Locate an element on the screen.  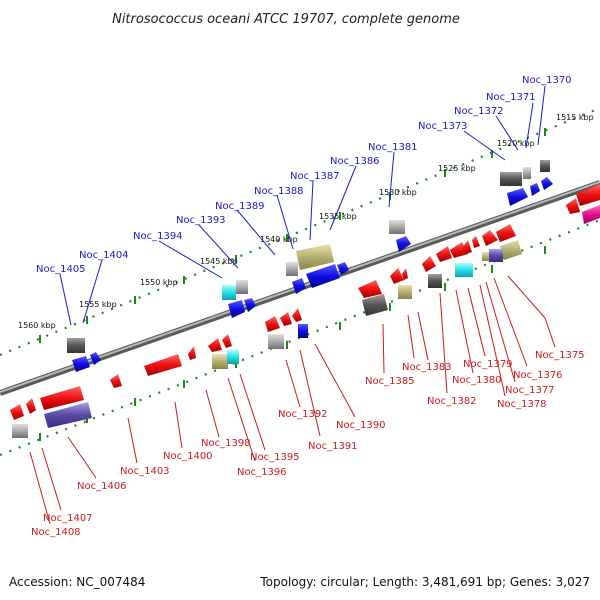
gene-label-bottom: Noc_1377 is located at coordinates (530, 390).